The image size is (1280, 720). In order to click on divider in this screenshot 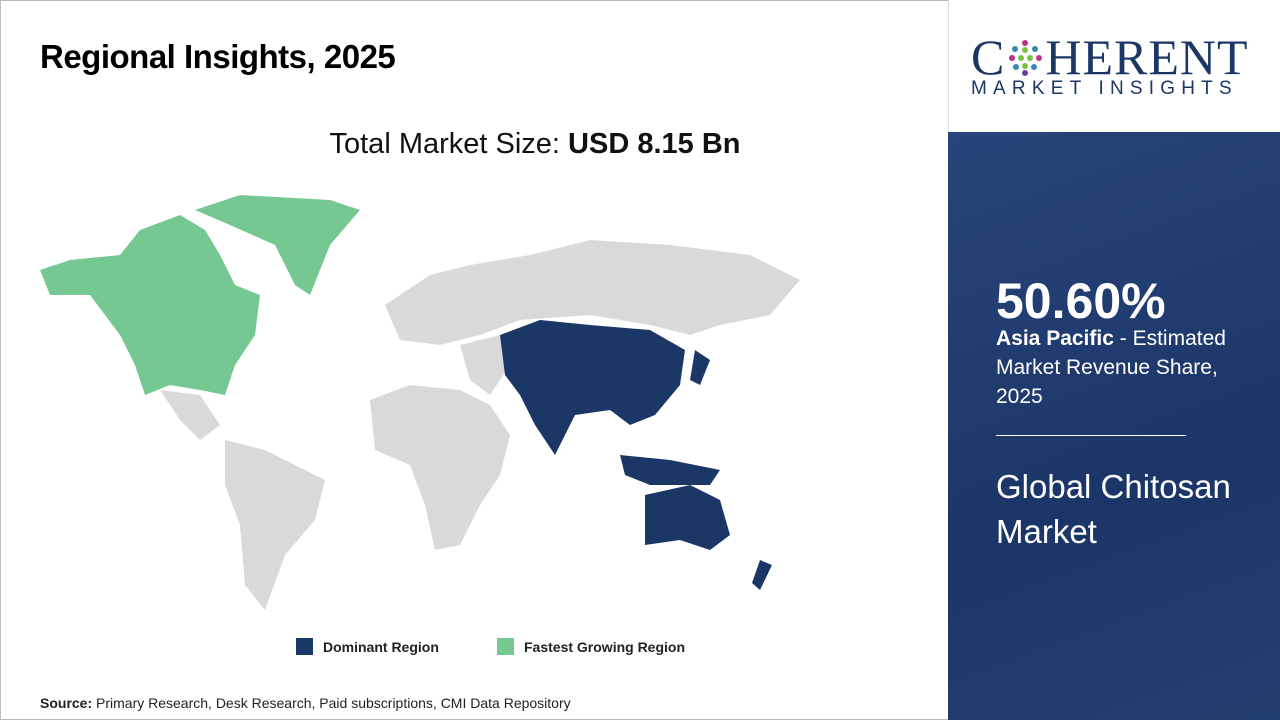, I will do `click(1091, 435)`.